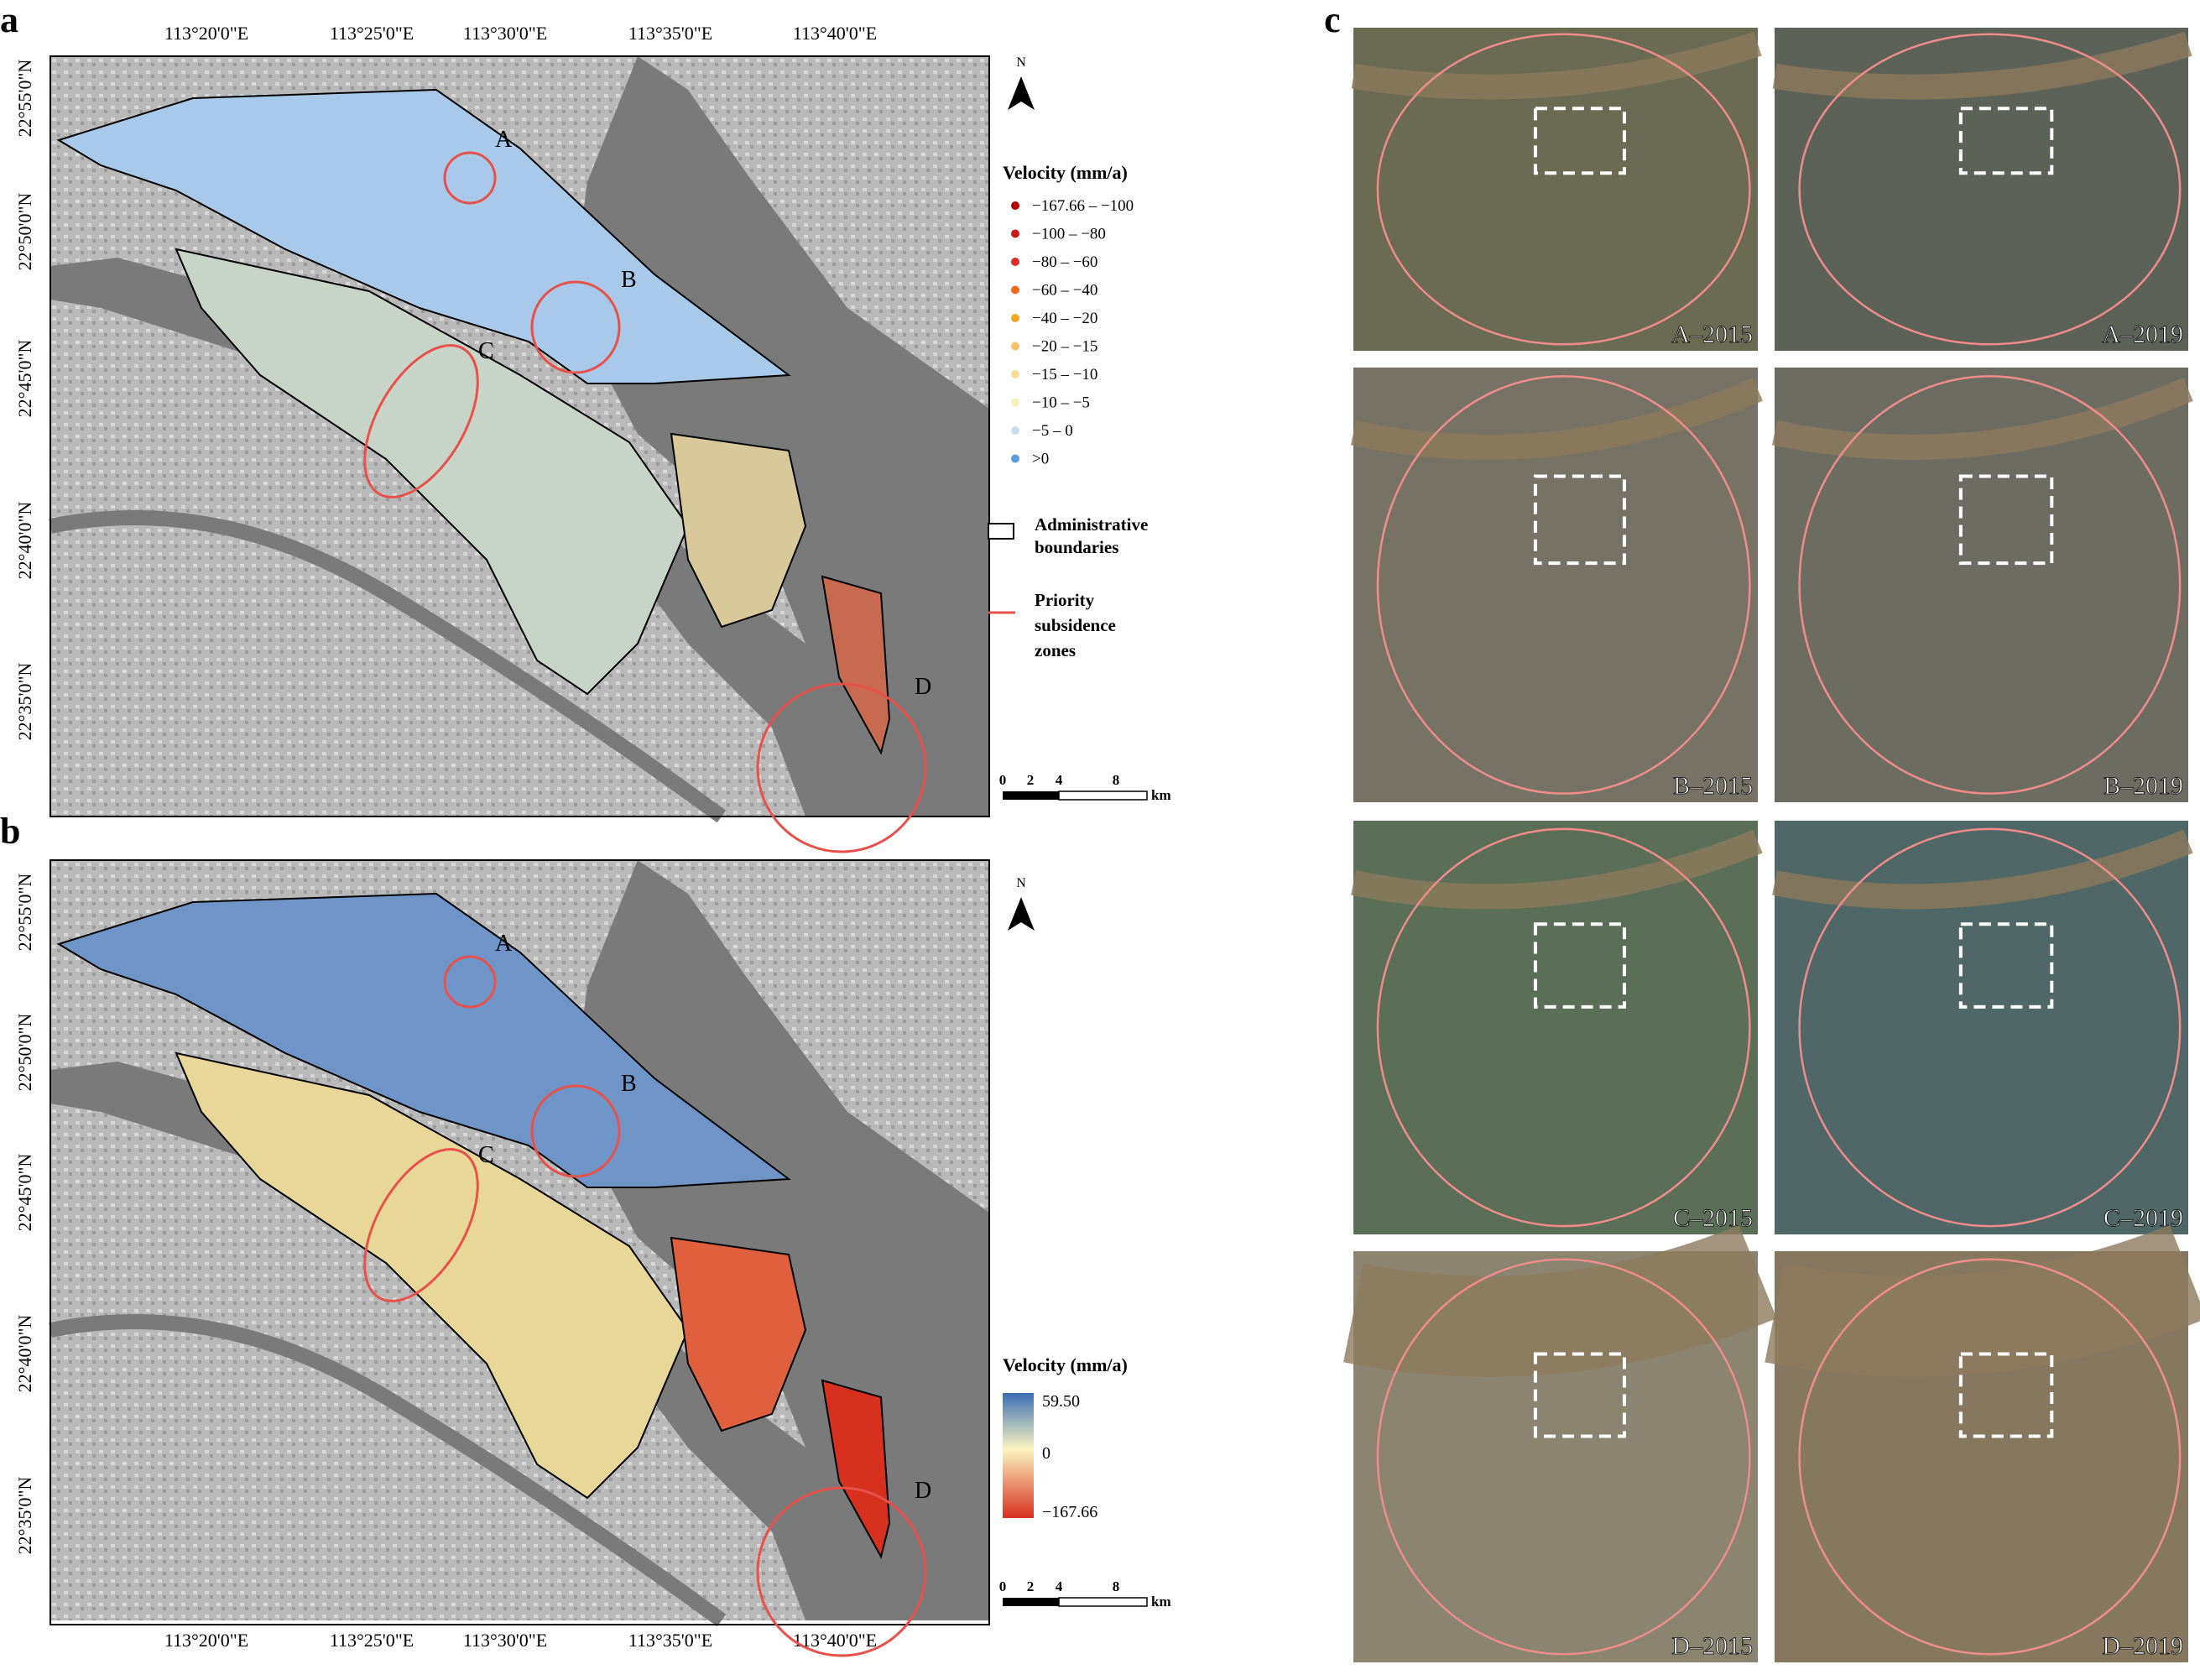 This screenshot has width=2200, height=1680. What do you see at coordinates (206, 1640) in the screenshot?
I see `x-tick-label: 113°20'0"E` at bounding box center [206, 1640].